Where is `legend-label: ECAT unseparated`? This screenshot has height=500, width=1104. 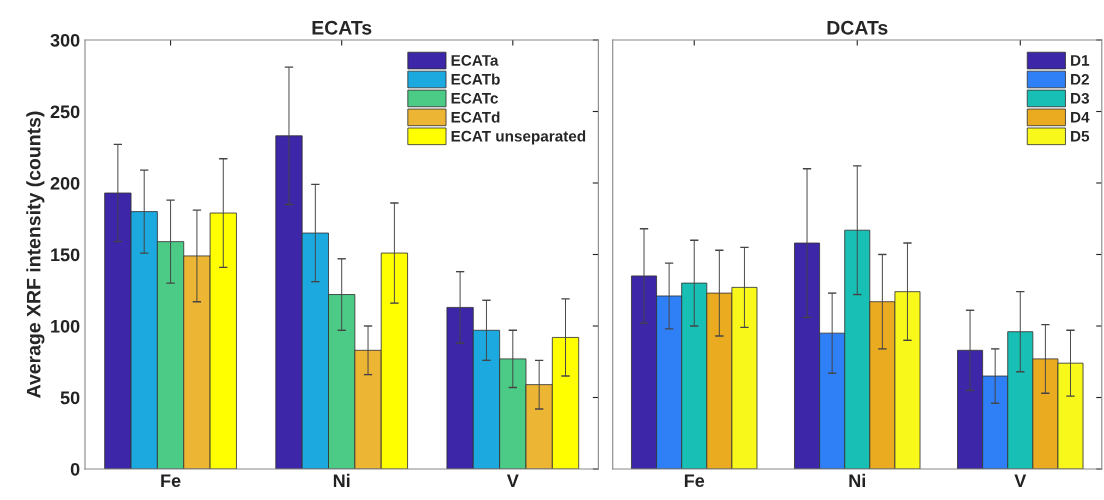 legend-label: ECAT unseparated is located at coordinates (518, 137).